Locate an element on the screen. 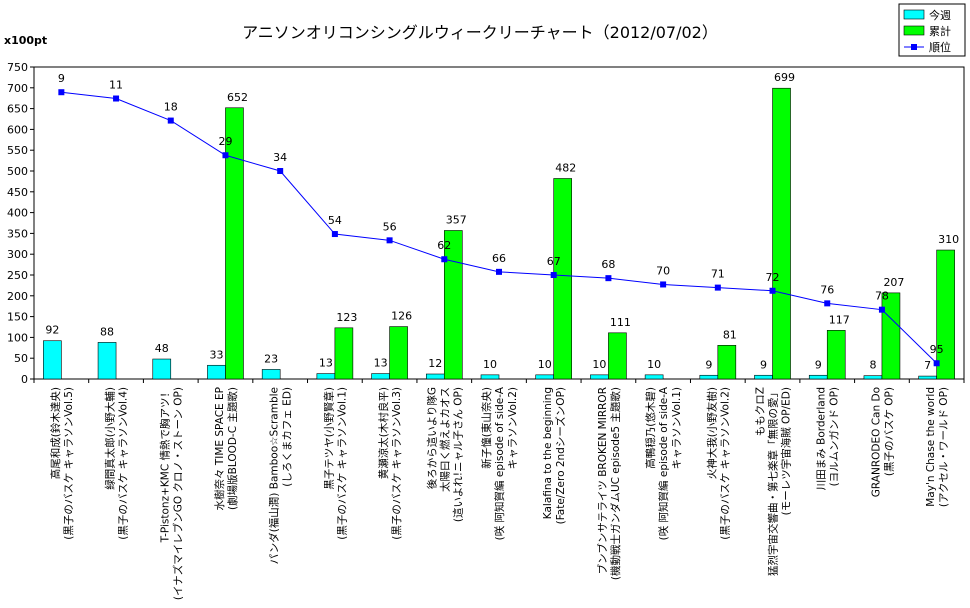 The width and height of the screenshot is (970, 608). data-label-cumulative: 126 is located at coordinates (401, 316).